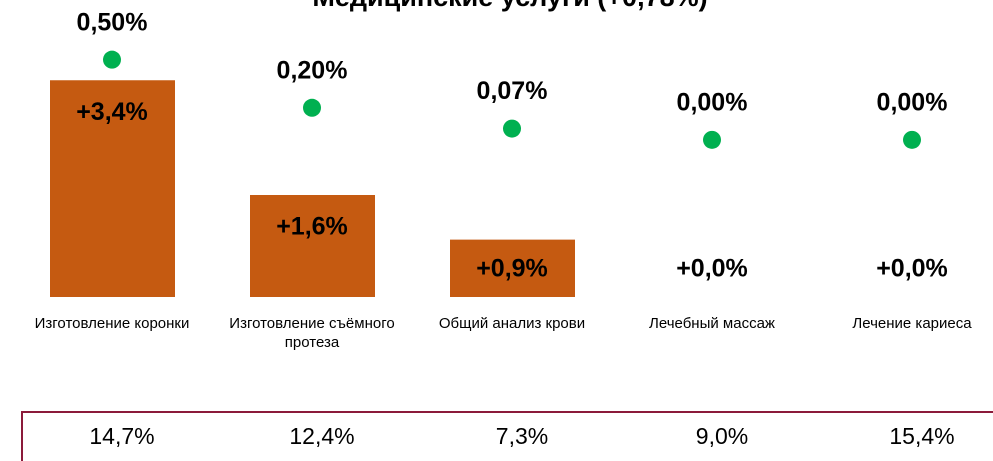 The height and width of the screenshot is (461, 993). Describe the element at coordinates (312, 70) in the screenshot. I see `dot-label: 0,20%` at that location.